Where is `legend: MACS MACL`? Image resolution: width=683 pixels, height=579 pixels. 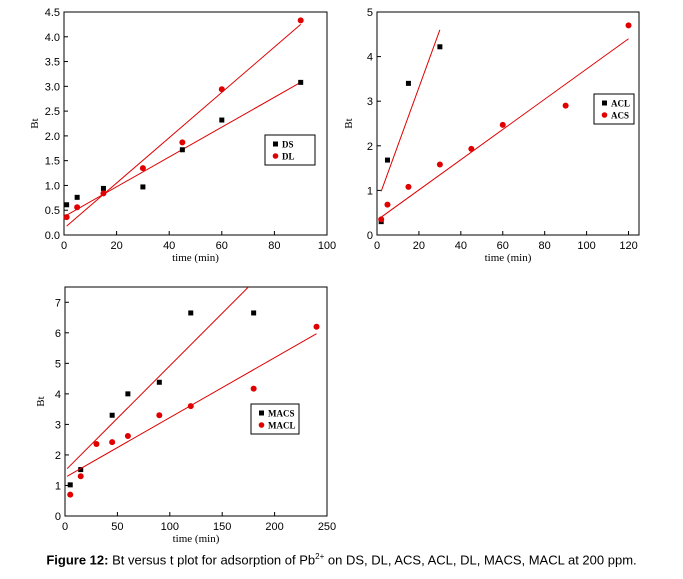 legend: MACS MACL is located at coordinates (275, 419).